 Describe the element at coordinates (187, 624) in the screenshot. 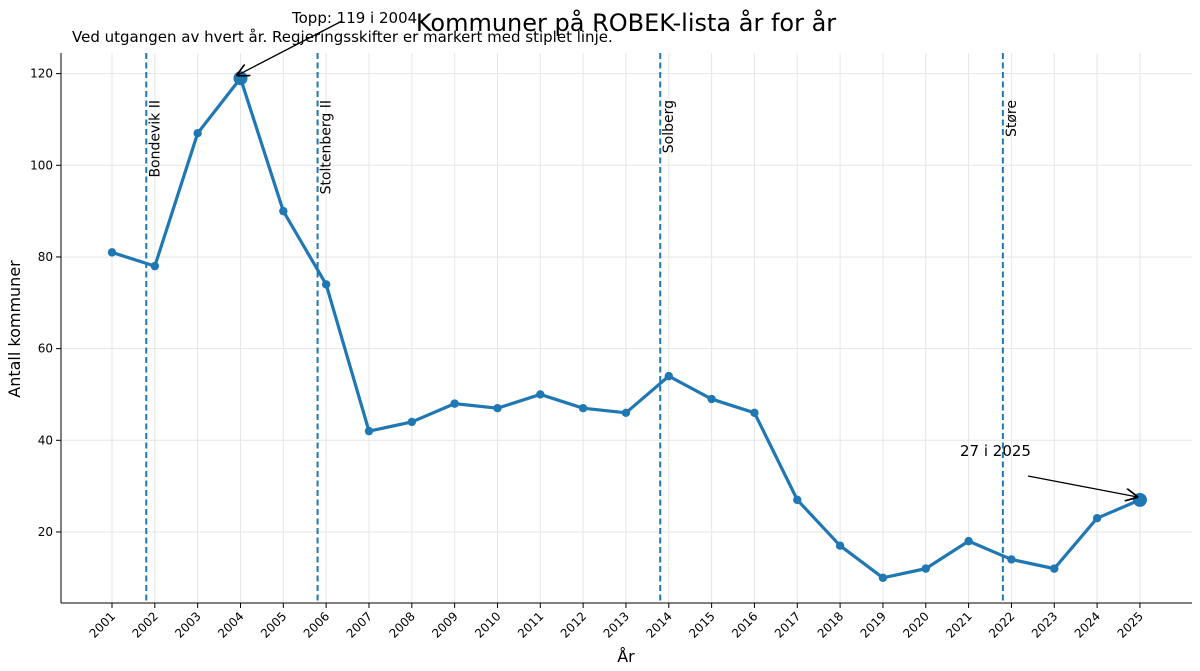

I see `x-tick-label: 2003` at that location.